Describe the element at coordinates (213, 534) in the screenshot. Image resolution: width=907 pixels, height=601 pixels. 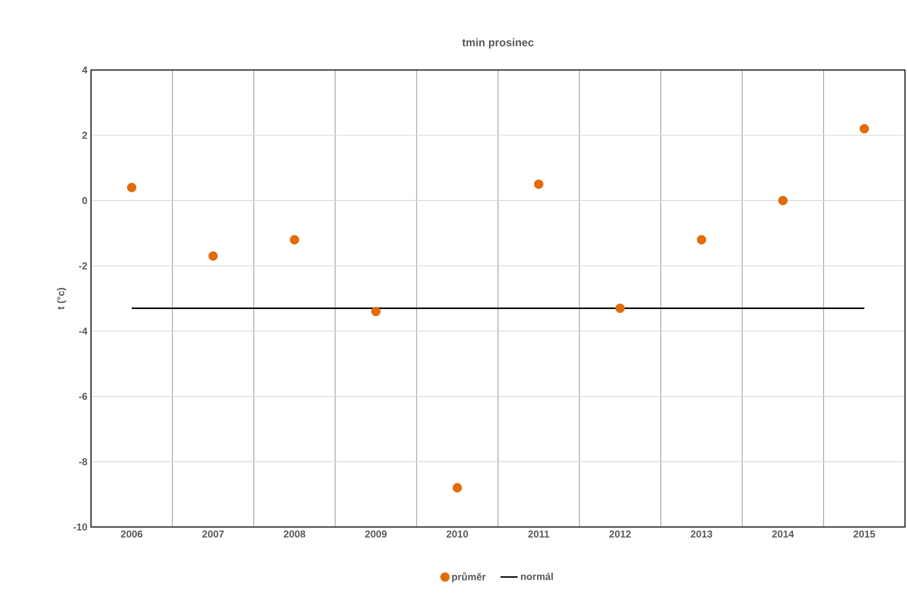
I see `x-tick-label: 2007` at that location.